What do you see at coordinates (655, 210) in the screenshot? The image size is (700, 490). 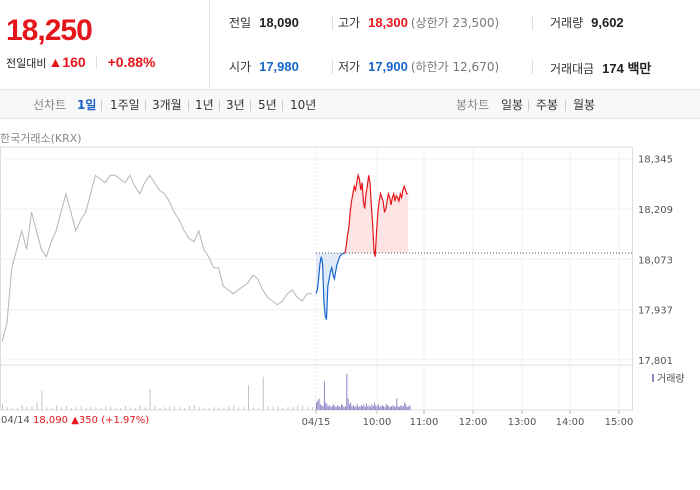 I see `y-tick-label: 18,209` at bounding box center [655, 210].